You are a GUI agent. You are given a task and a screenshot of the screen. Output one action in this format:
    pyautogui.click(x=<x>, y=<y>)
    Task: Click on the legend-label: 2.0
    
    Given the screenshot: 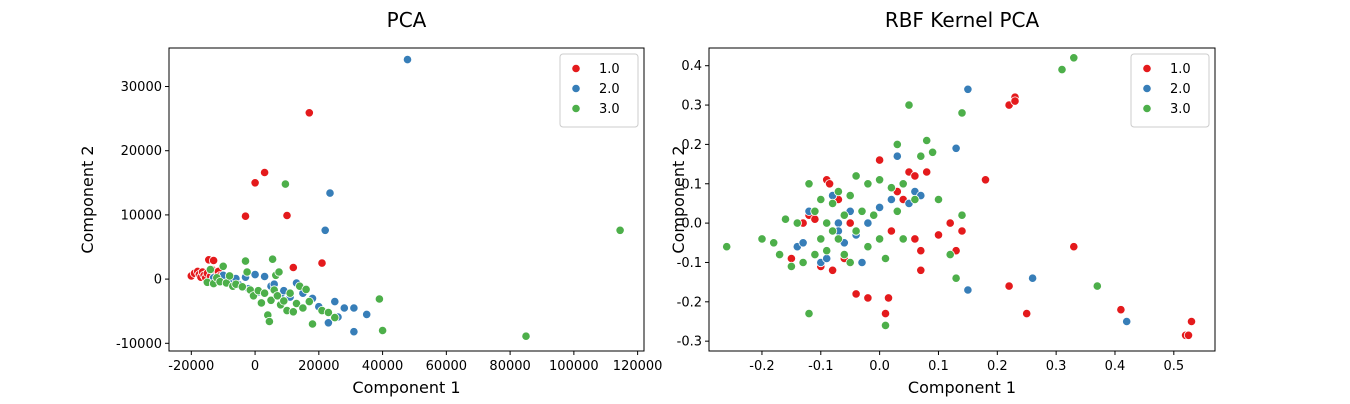 What is the action you would take?
    pyautogui.click(x=1180, y=89)
    